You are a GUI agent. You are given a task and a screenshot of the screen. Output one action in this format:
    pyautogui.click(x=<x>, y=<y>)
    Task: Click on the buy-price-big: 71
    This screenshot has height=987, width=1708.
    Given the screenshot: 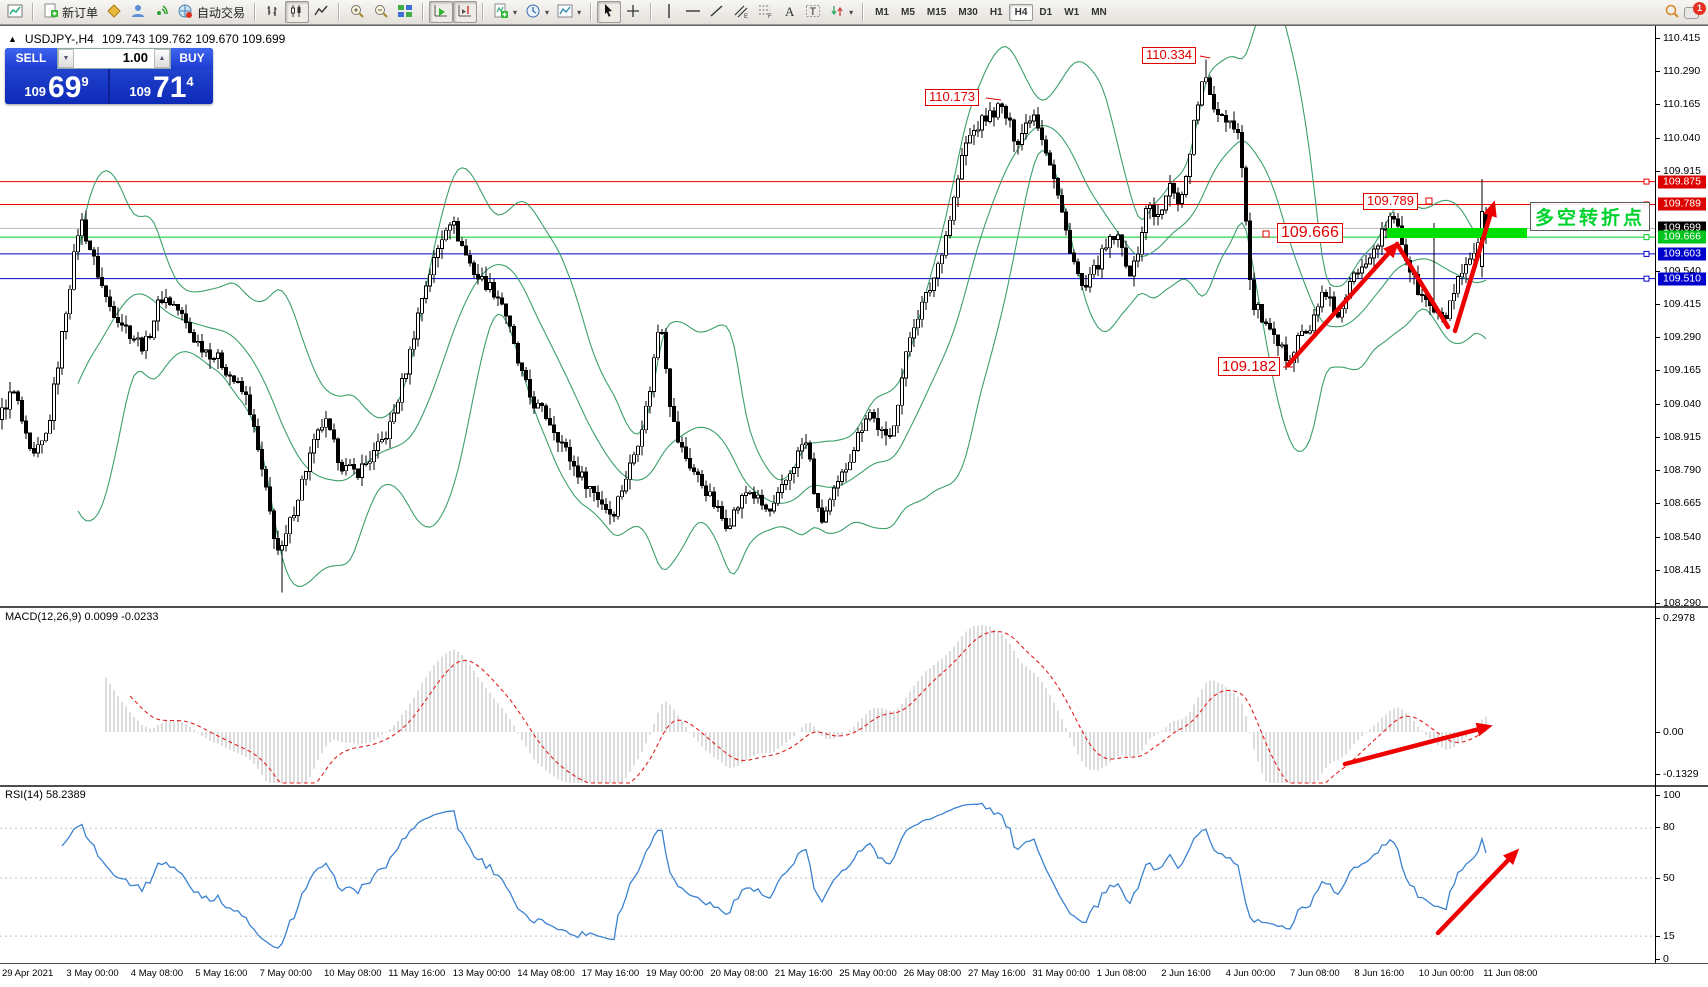 What is the action you would take?
    pyautogui.click(x=170, y=87)
    